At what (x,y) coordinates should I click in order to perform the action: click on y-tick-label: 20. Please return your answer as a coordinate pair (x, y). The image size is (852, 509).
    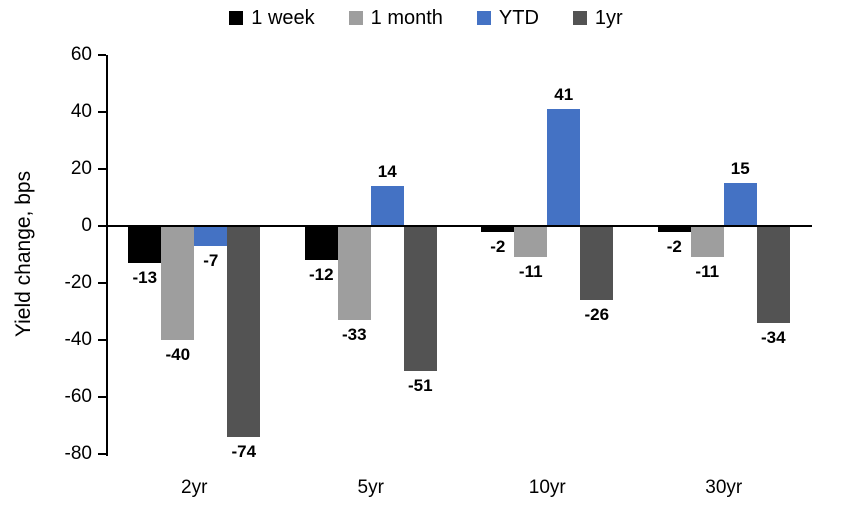
    Looking at the image, I should click on (81, 168).